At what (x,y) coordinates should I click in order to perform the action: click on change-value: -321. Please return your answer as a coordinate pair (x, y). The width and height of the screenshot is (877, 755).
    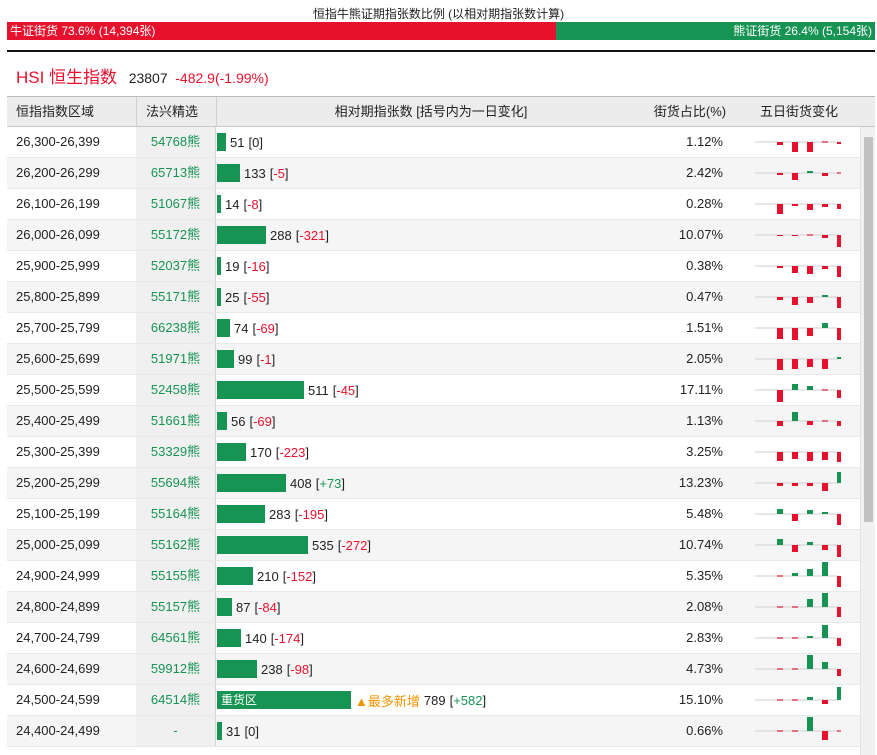
    Looking at the image, I should click on (312, 235).